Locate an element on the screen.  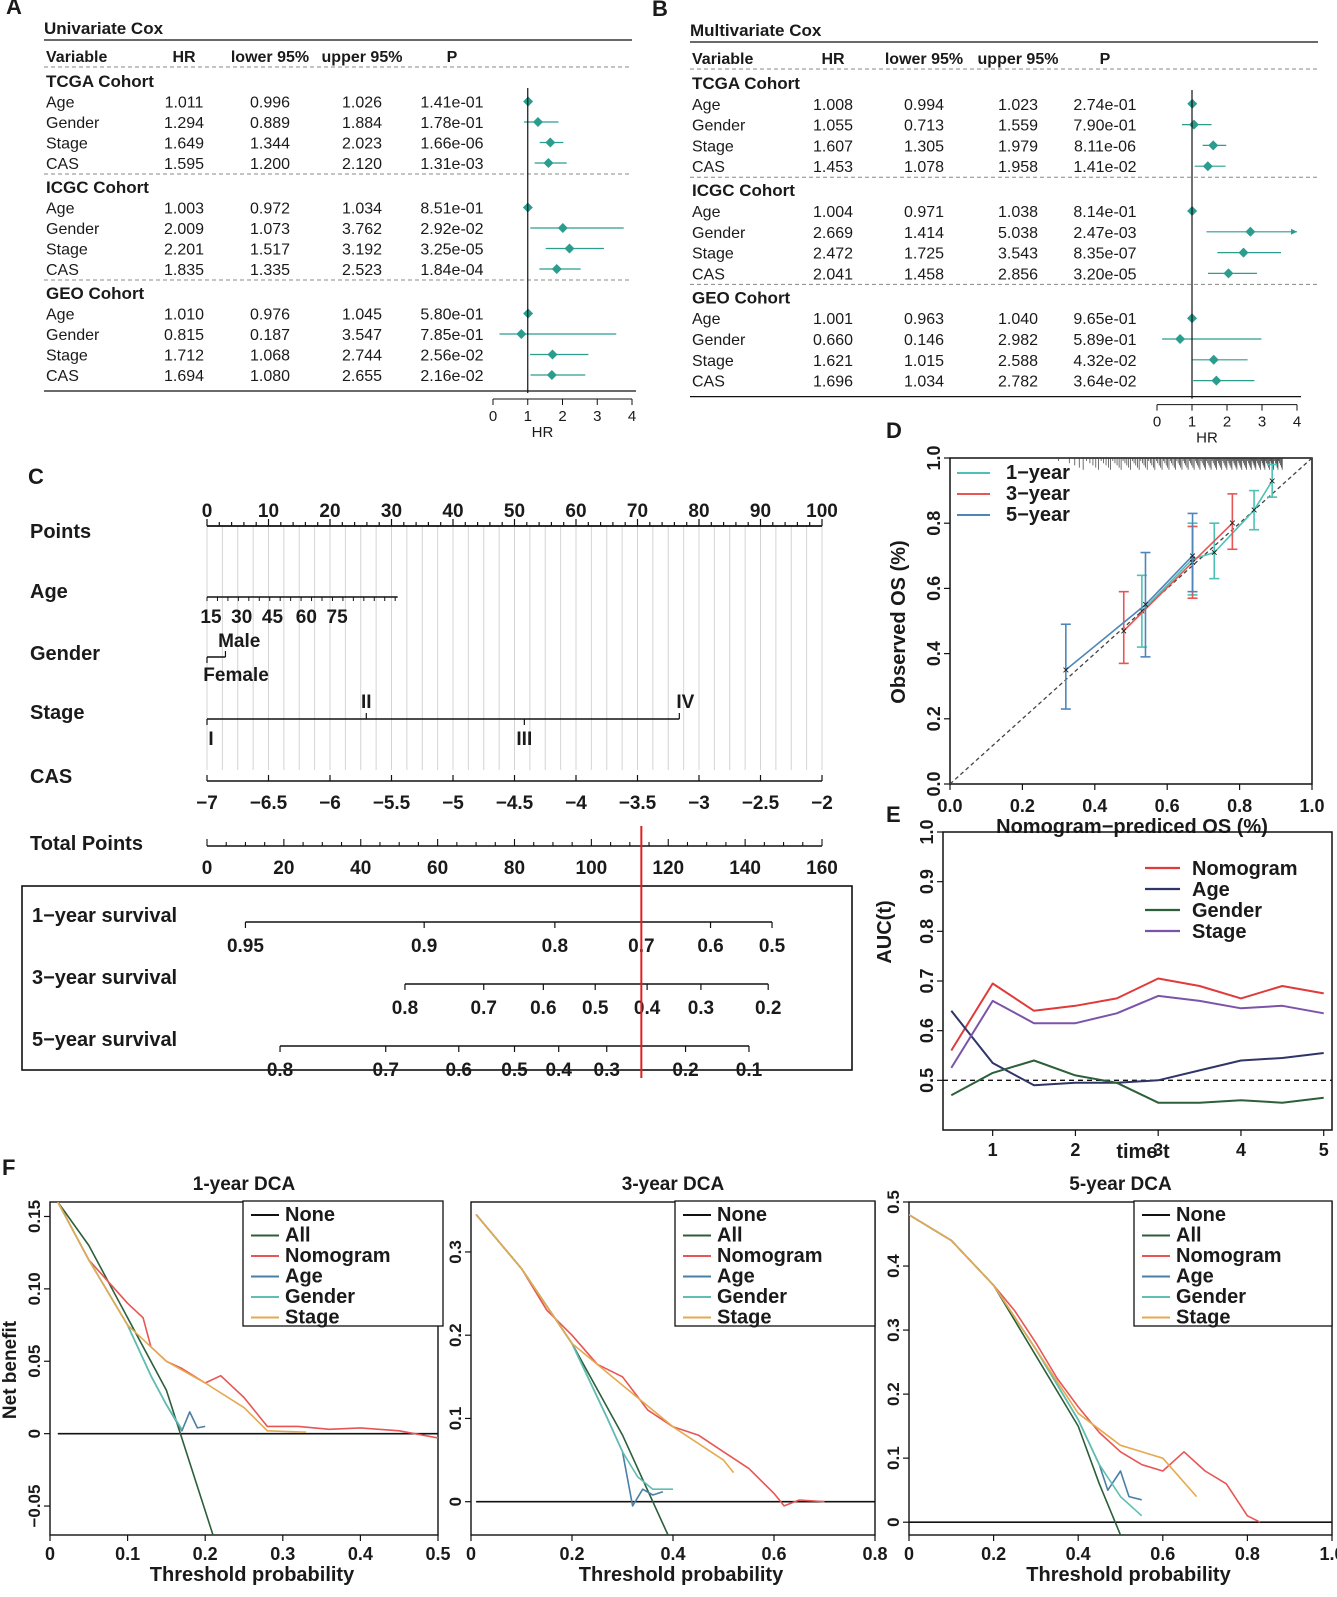
variable-label: Age is located at coordinates (706, 212).